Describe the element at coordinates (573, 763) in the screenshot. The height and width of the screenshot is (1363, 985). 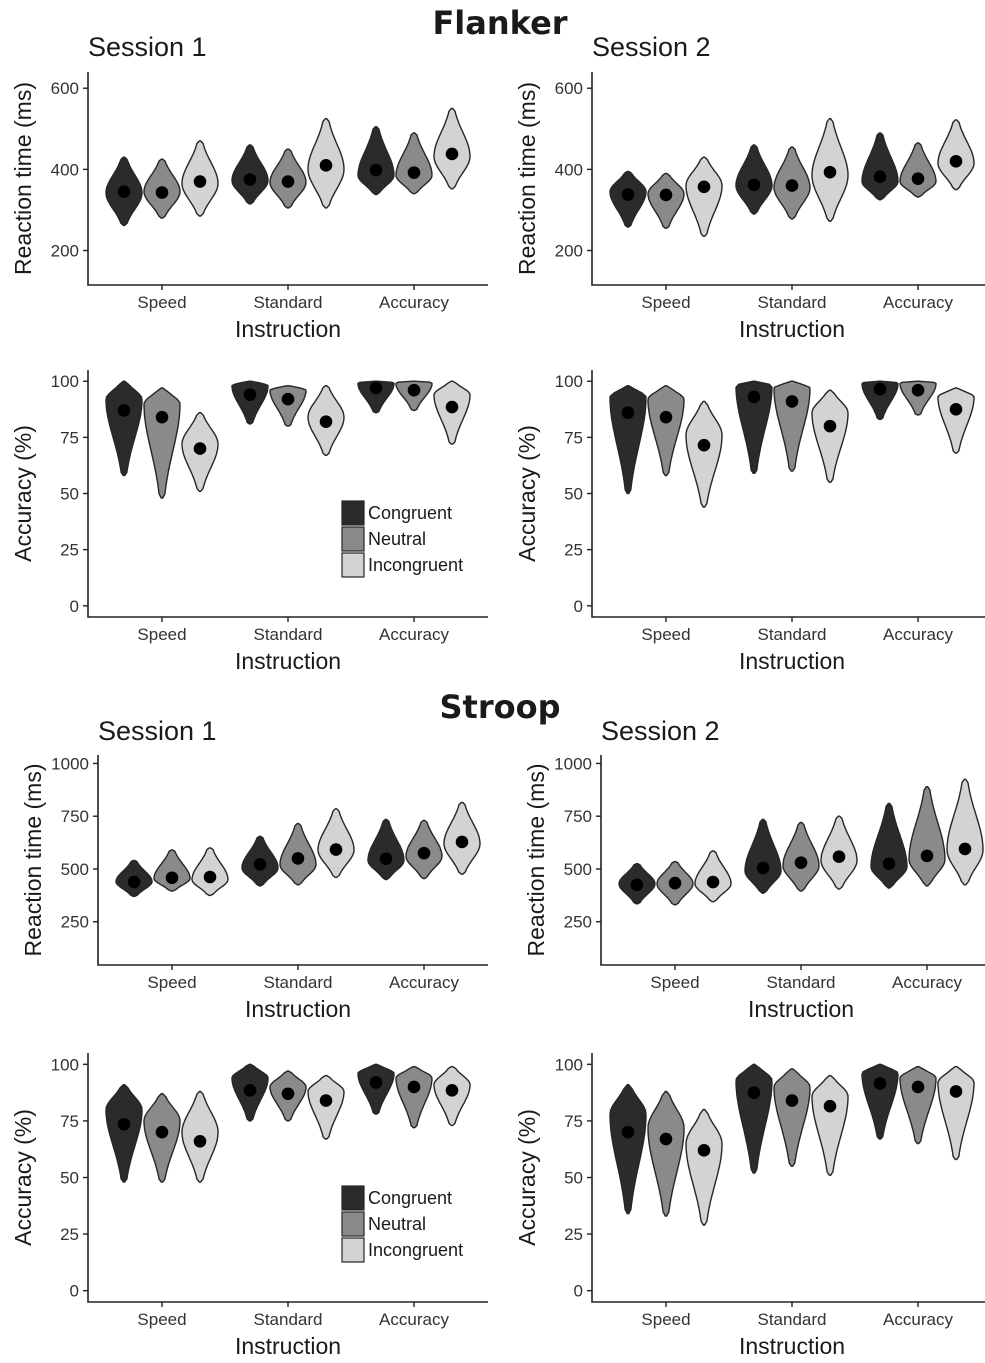
I see `y-tick-label: 1000` at that location.